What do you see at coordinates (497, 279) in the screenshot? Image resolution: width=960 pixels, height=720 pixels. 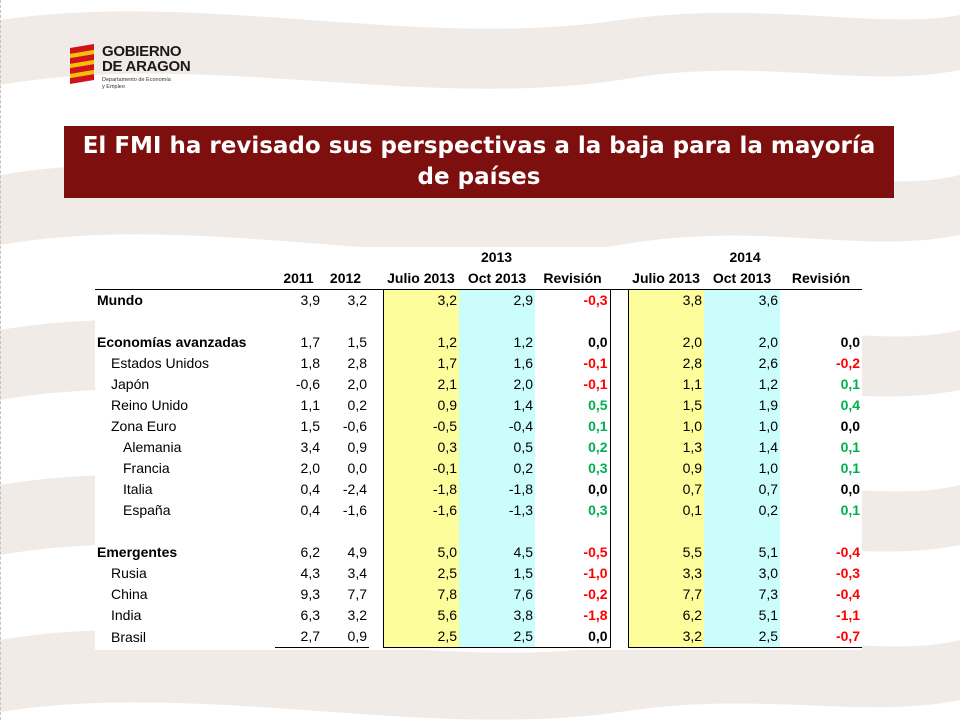 I see `column-header-oct-2013: Oct 2013` at bounding box center [497, 279].